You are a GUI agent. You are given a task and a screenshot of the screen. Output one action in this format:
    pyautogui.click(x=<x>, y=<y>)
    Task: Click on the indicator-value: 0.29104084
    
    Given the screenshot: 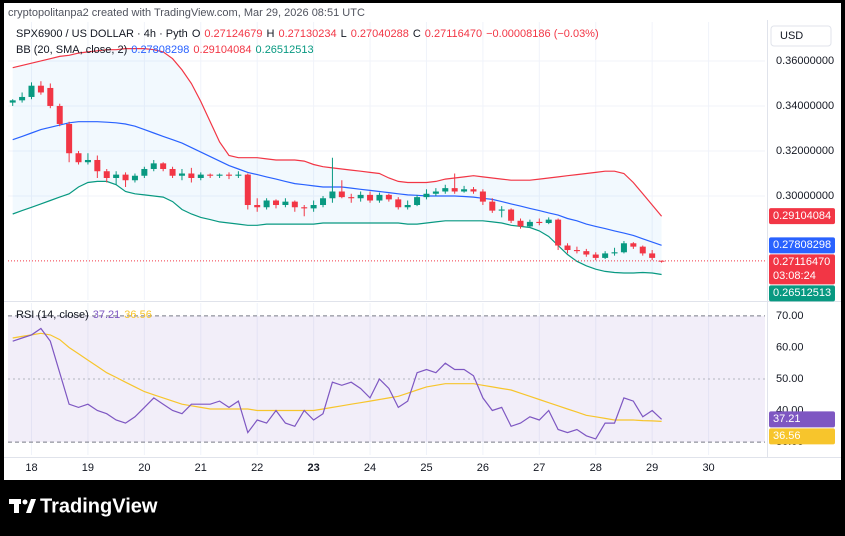 What is the action you would take?
    pyautogui.click(x=222, y=50)
    